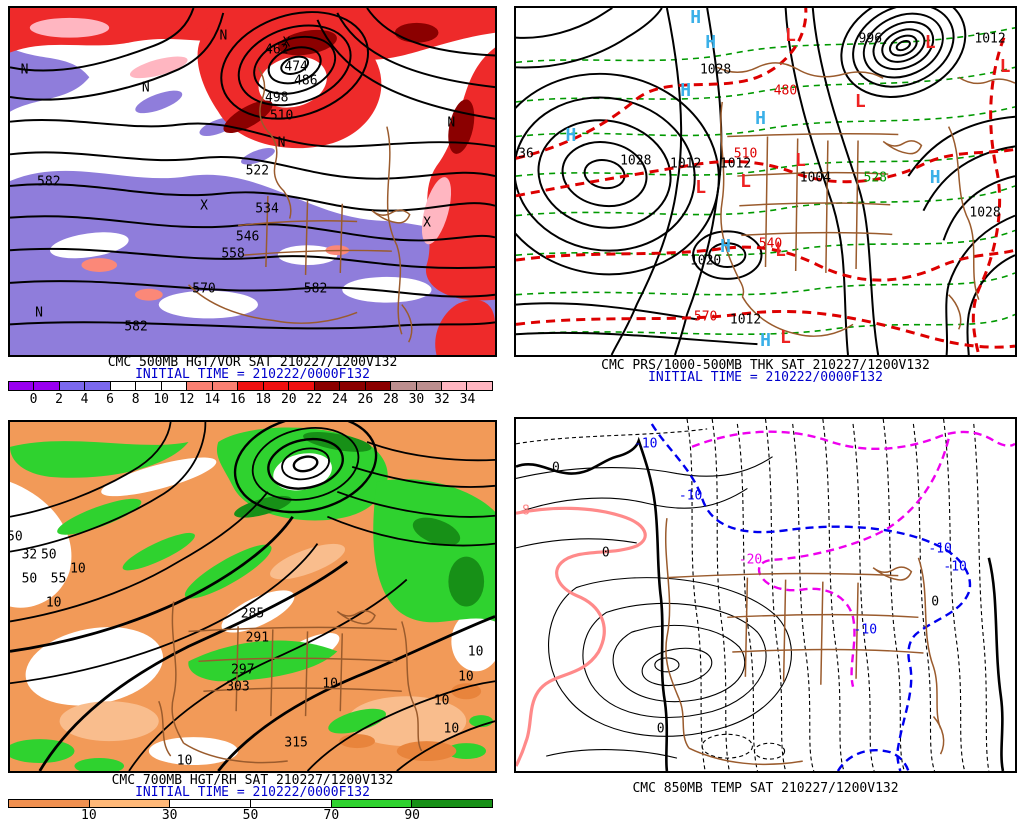 The image size is (1024, 819). I want to click on contour-label: 996, so click(870, 39).